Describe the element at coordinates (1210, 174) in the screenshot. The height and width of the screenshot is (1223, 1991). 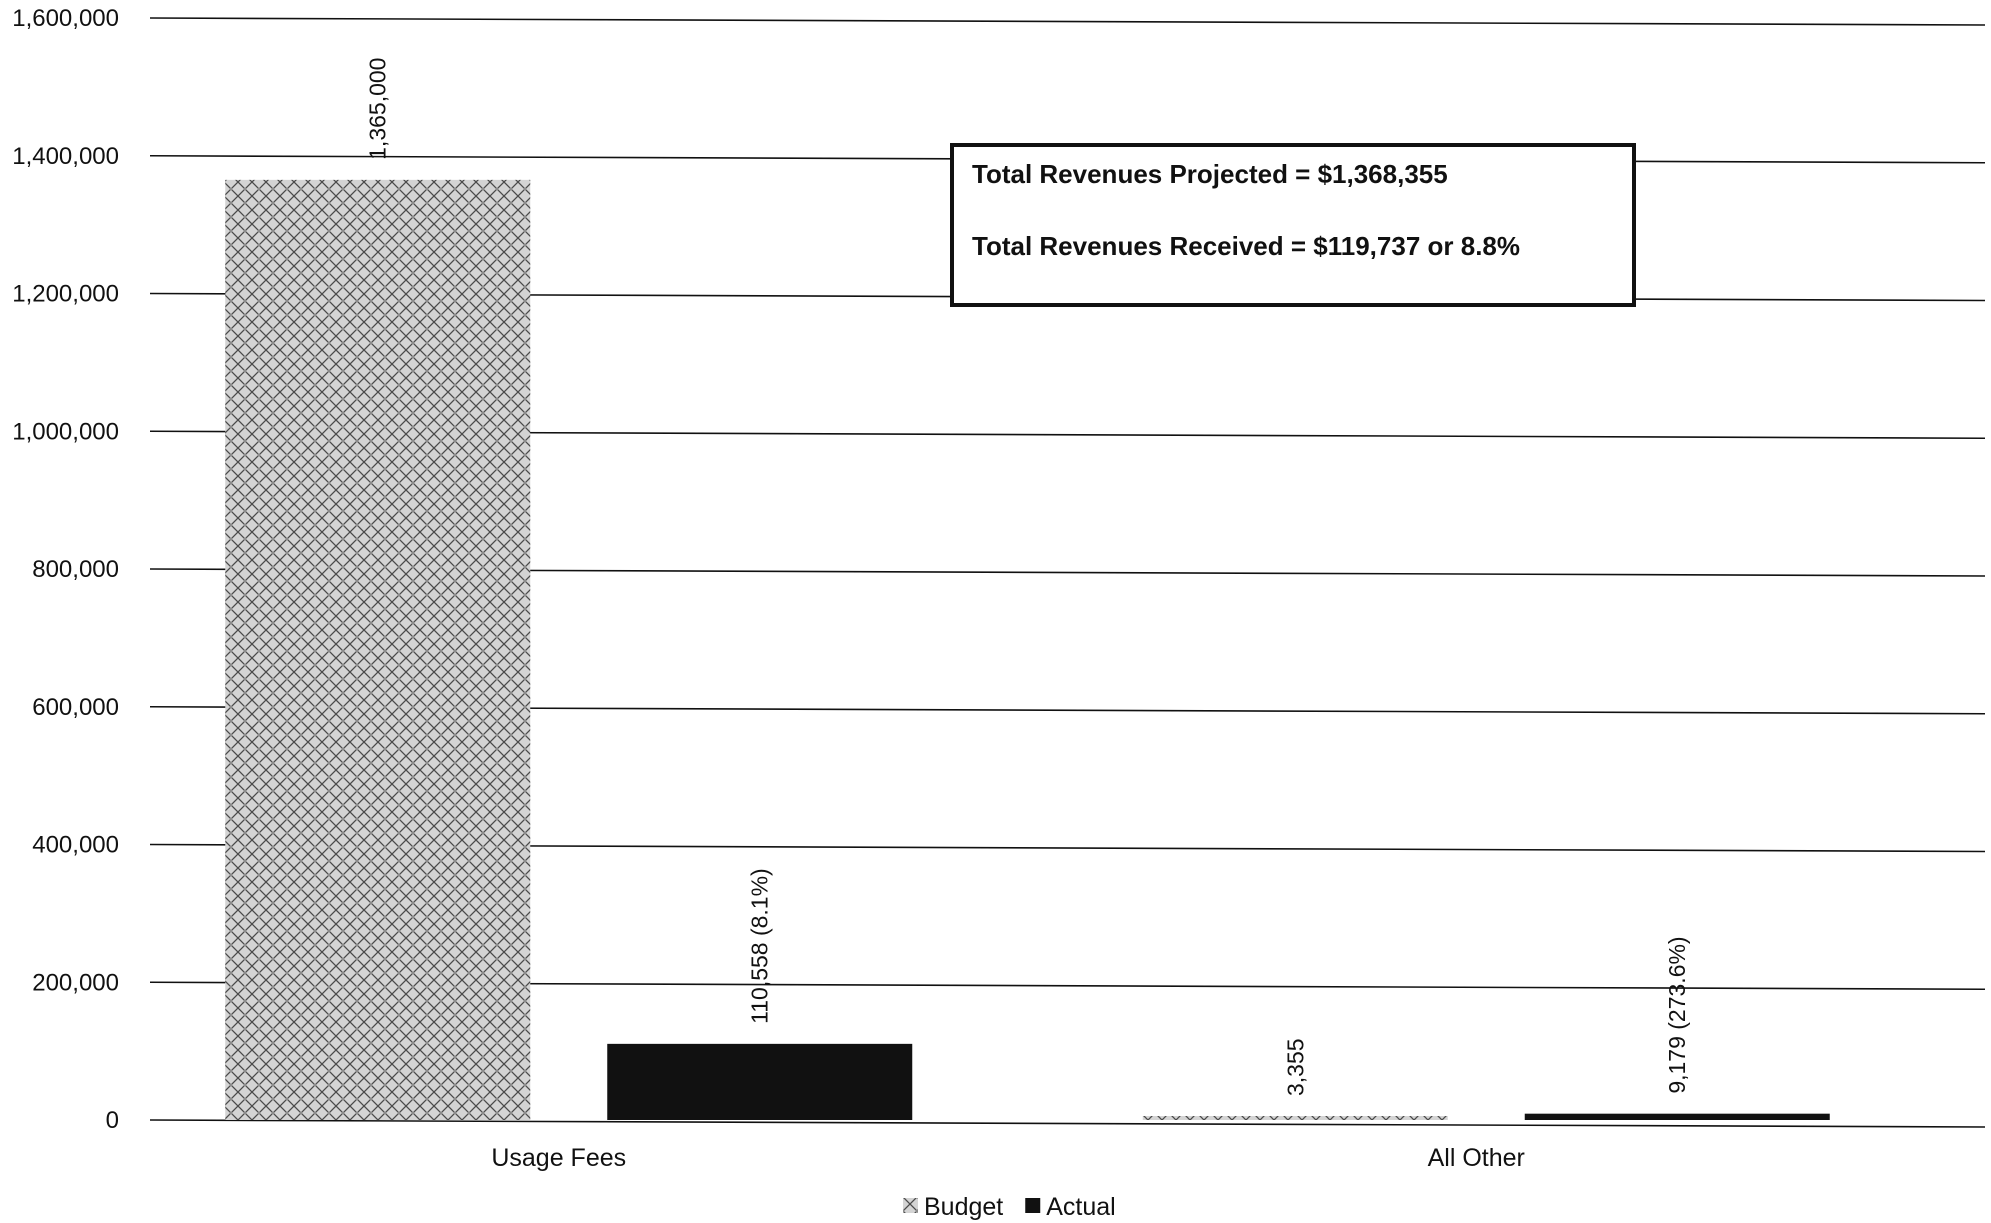
I see `annotation-projected: Total Revenues Projected = $1,368,355` at that location.